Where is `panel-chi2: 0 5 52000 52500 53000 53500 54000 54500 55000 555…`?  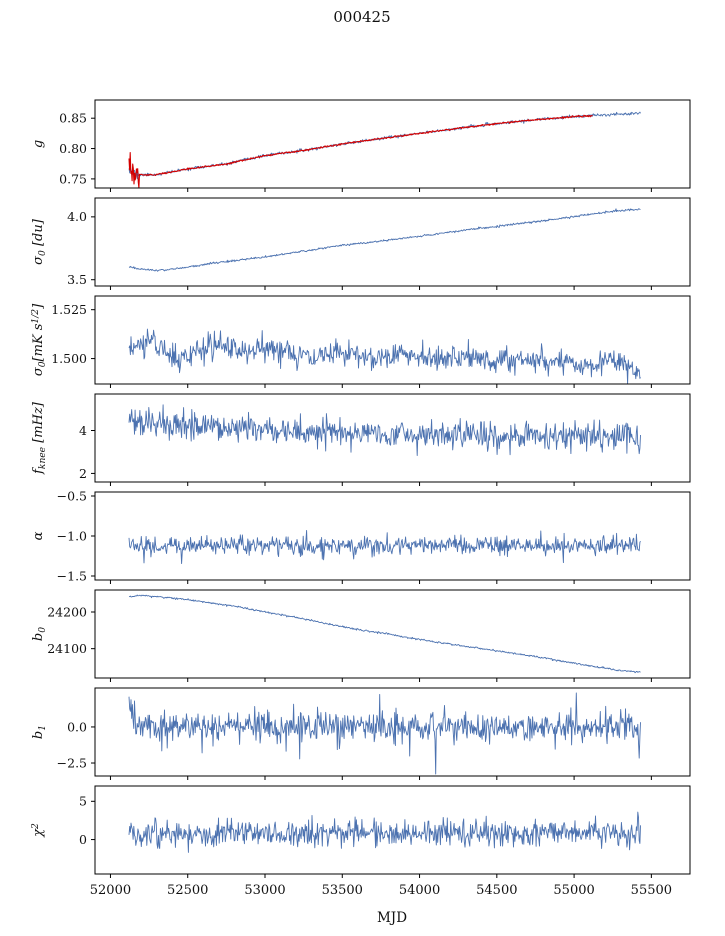
panel-chi2: 0 5 52000 52500 53000 53500 54000 54500 55000 555… is located at coordinates (361, 841).